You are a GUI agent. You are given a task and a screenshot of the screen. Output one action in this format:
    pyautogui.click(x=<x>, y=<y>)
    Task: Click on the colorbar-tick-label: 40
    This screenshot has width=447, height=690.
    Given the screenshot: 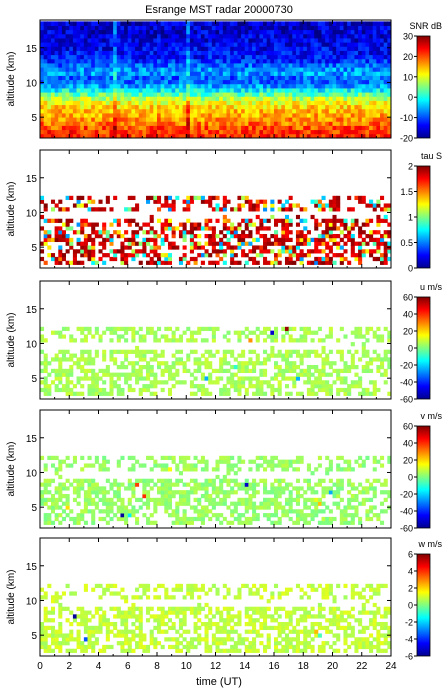 What is the action you would take?
    pyautogui.click(x=408, y=315)
    